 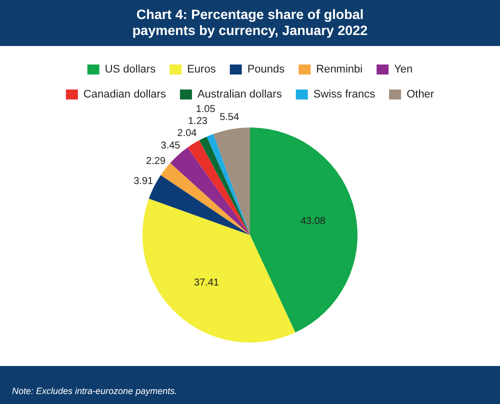 I want to click on legend-label: Pounds, so click(x=266, y=70).